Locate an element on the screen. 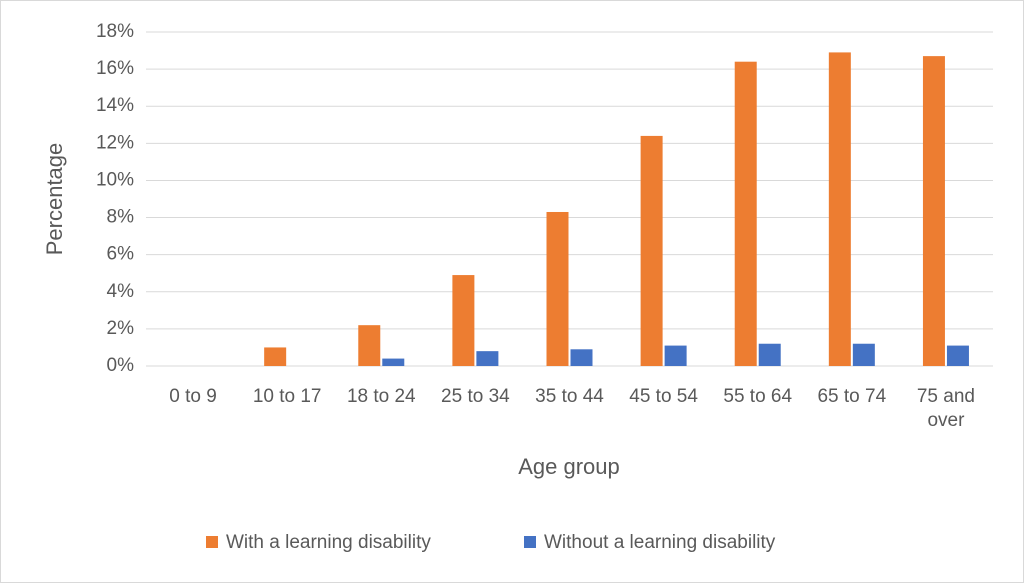  y-tick-label: 8% is located at coordinates (121, 217).